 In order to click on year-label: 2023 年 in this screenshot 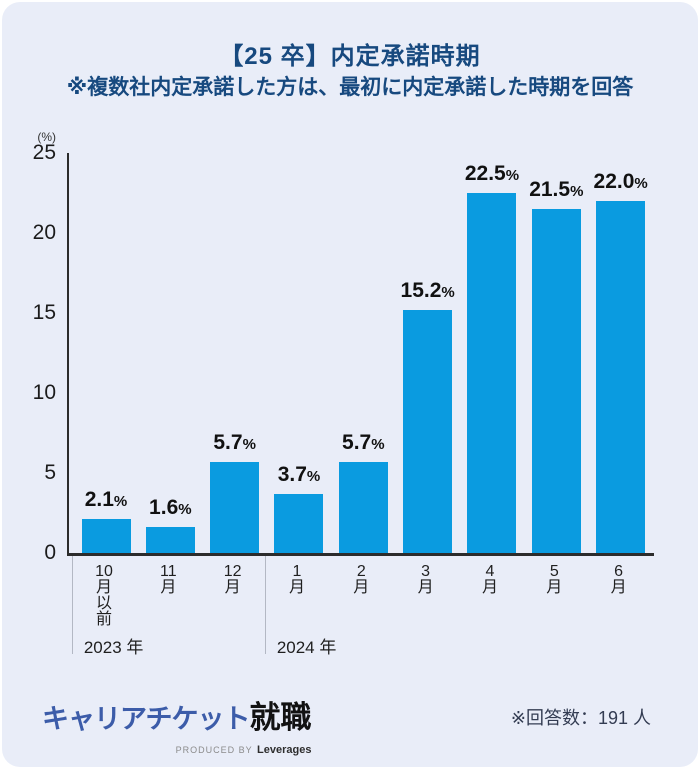, I will do `click(113, 647)`.